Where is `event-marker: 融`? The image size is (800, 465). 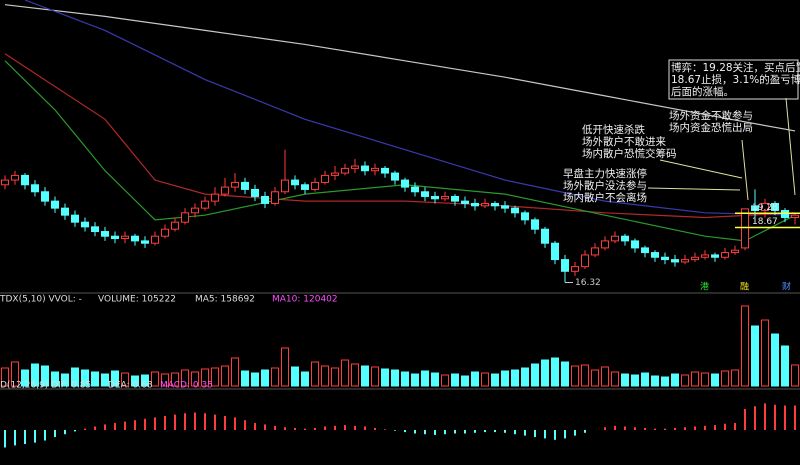
event-marker: 融 is located at coordinates (744, 287).